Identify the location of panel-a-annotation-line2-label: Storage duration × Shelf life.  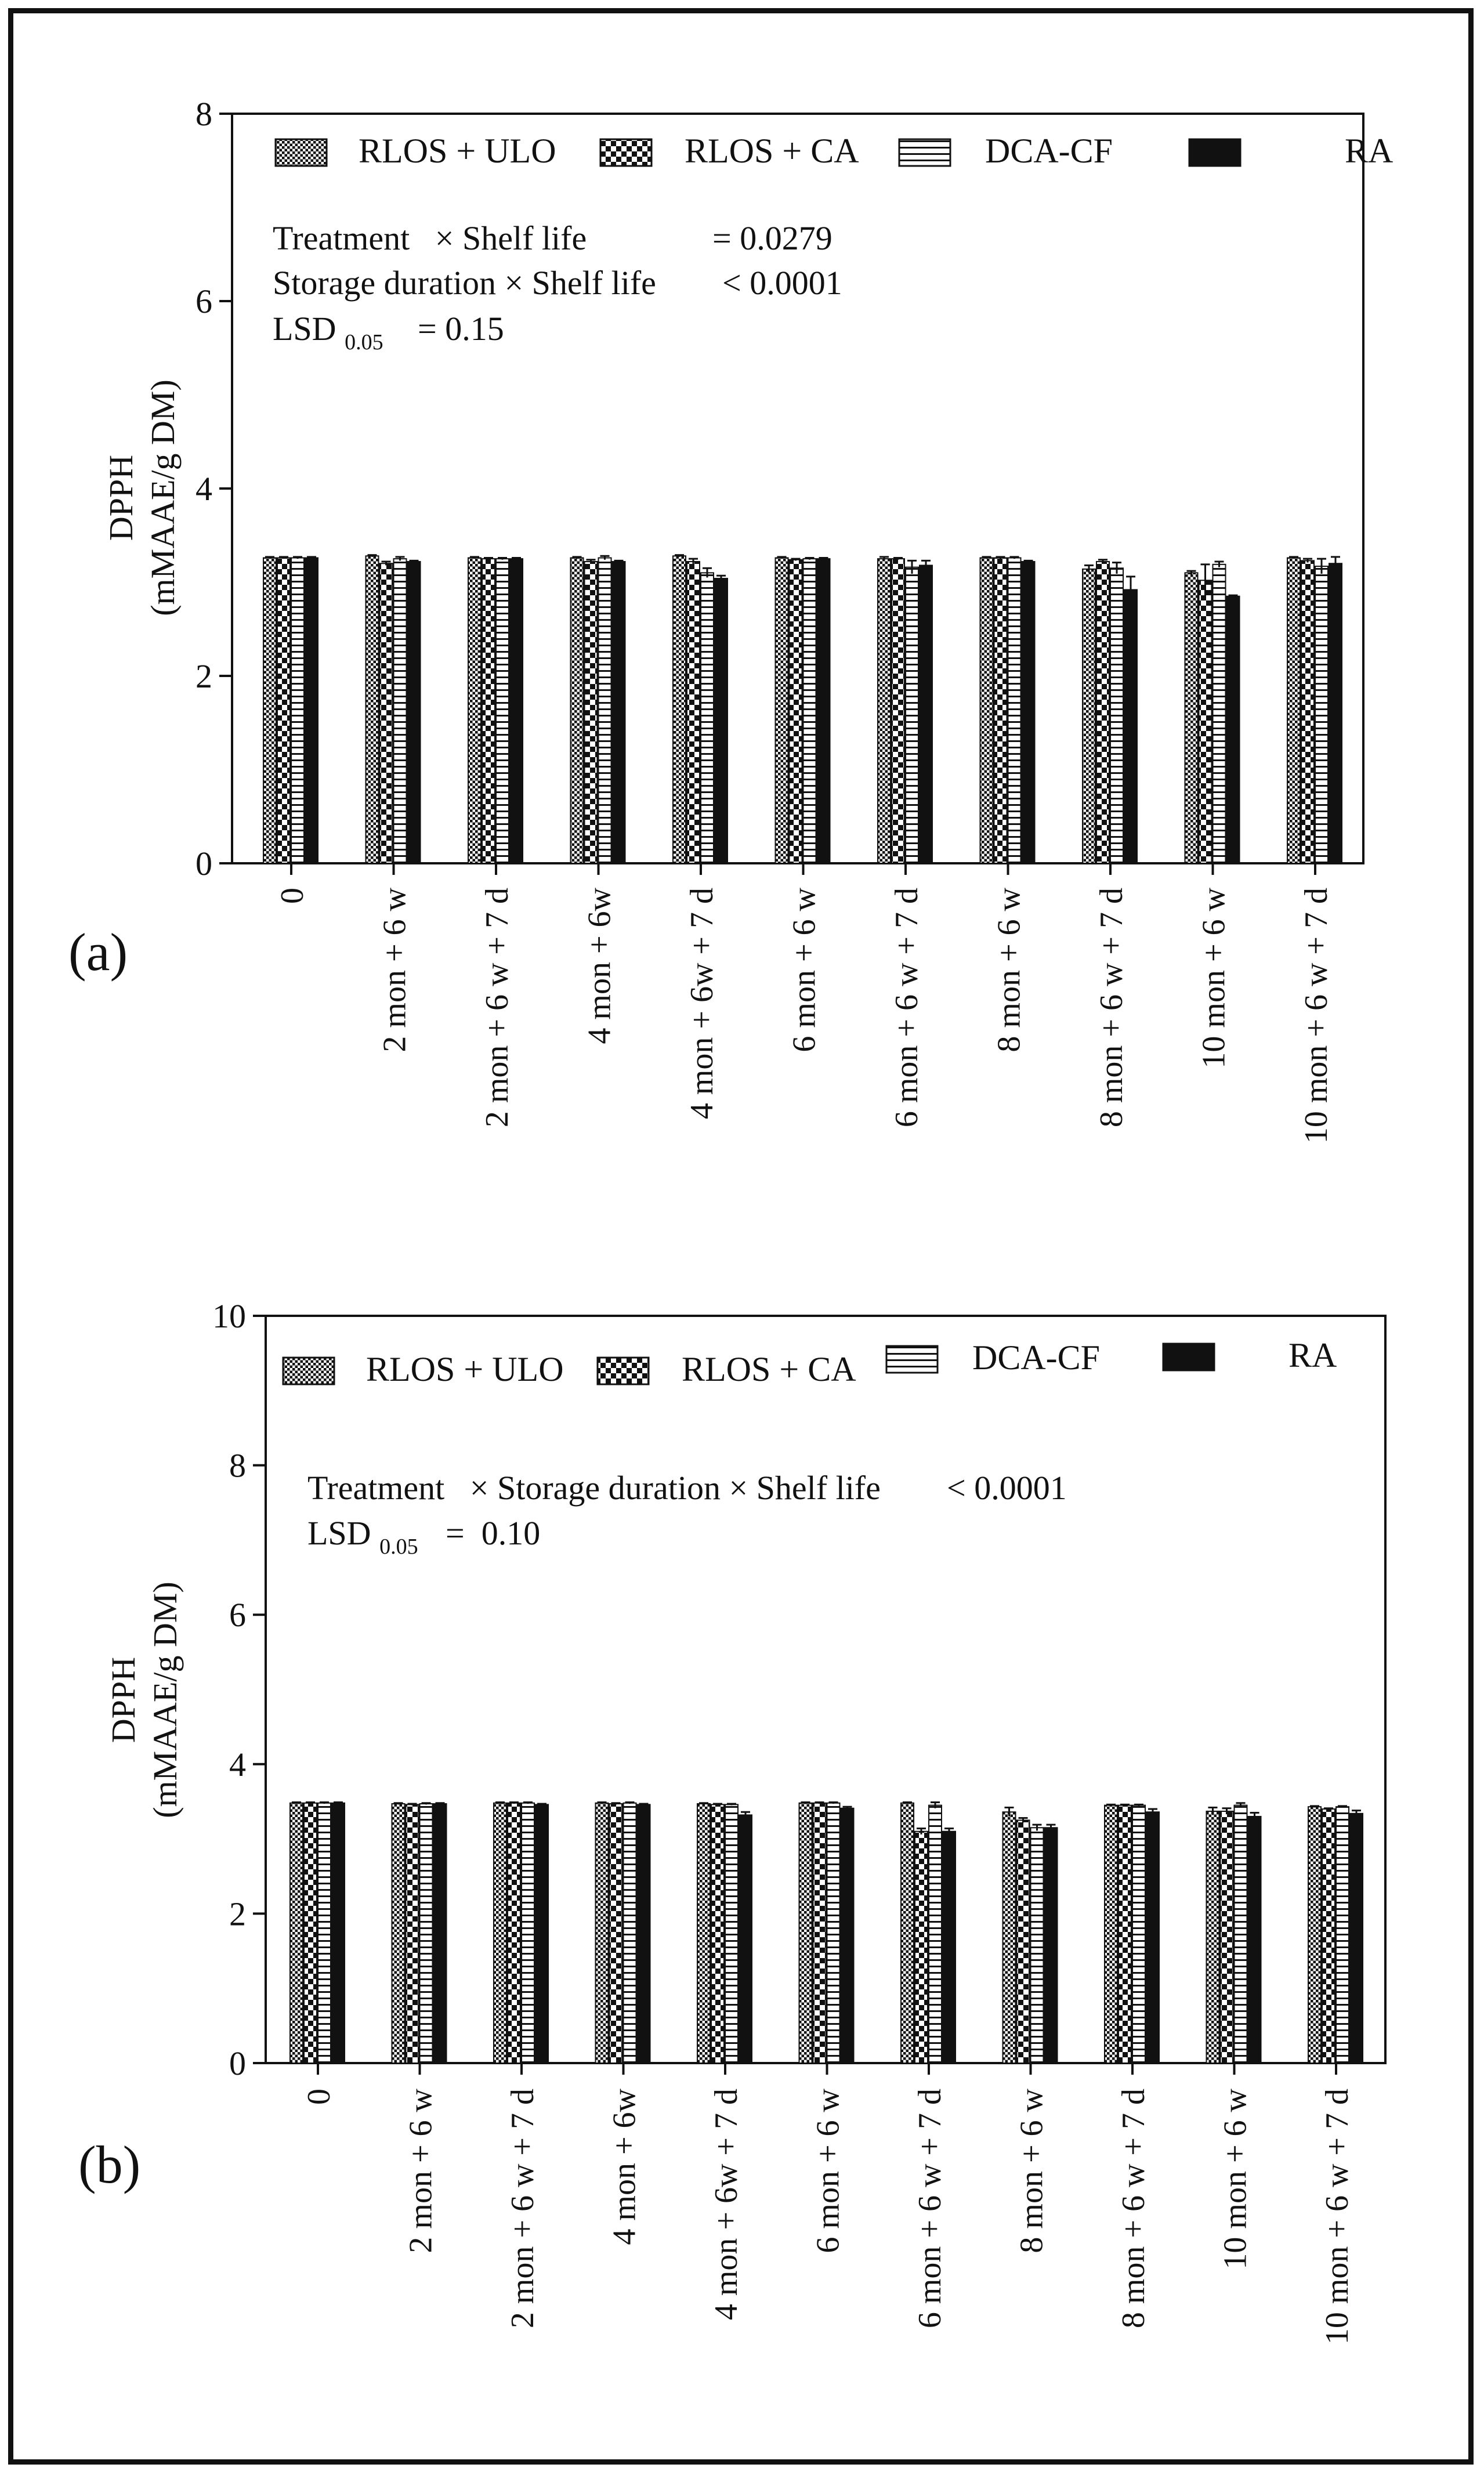
(464, 283).